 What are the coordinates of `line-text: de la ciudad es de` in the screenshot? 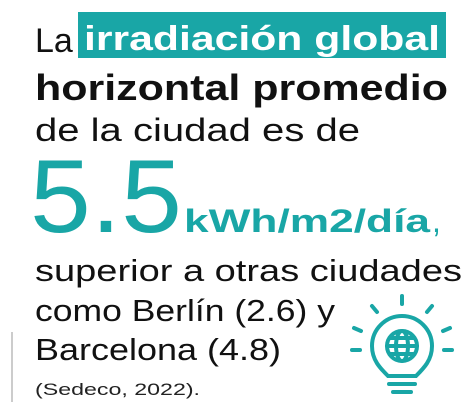 It's located at (197, 130).